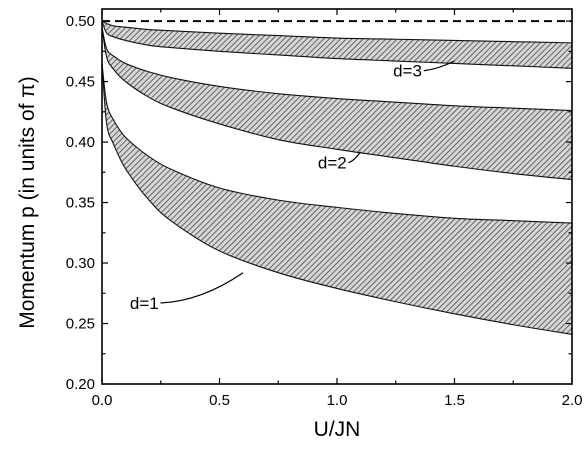 Image resolution: width=587 pixels, height=449 pixels. I want to click on x-tick-label: 1.0, so click(337, 400).